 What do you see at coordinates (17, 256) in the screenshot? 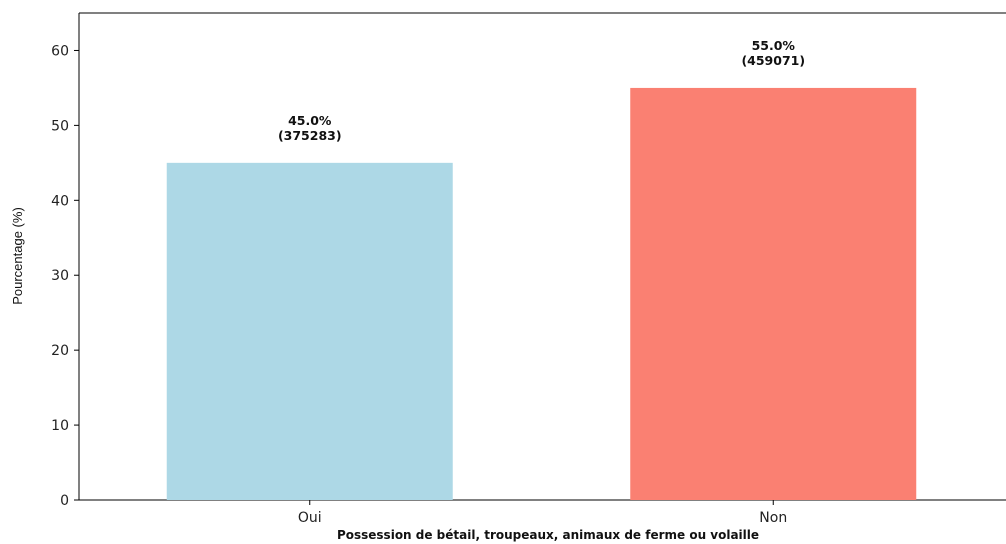
I see `y-axis-label: Pourcentage (%)` at bounding box center [17, 256].